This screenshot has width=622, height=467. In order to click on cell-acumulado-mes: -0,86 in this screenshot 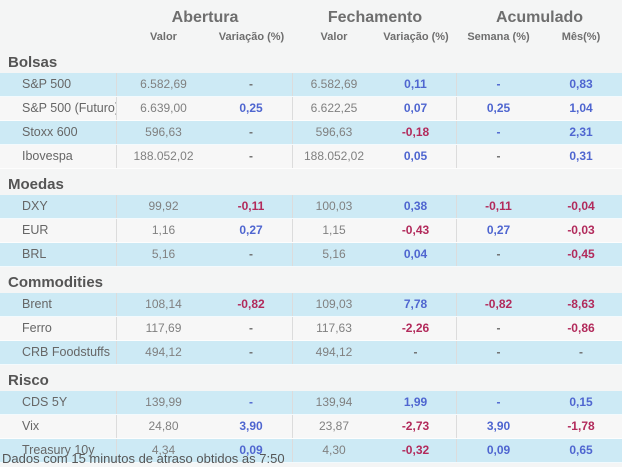, I will do `click(581, 328)`.